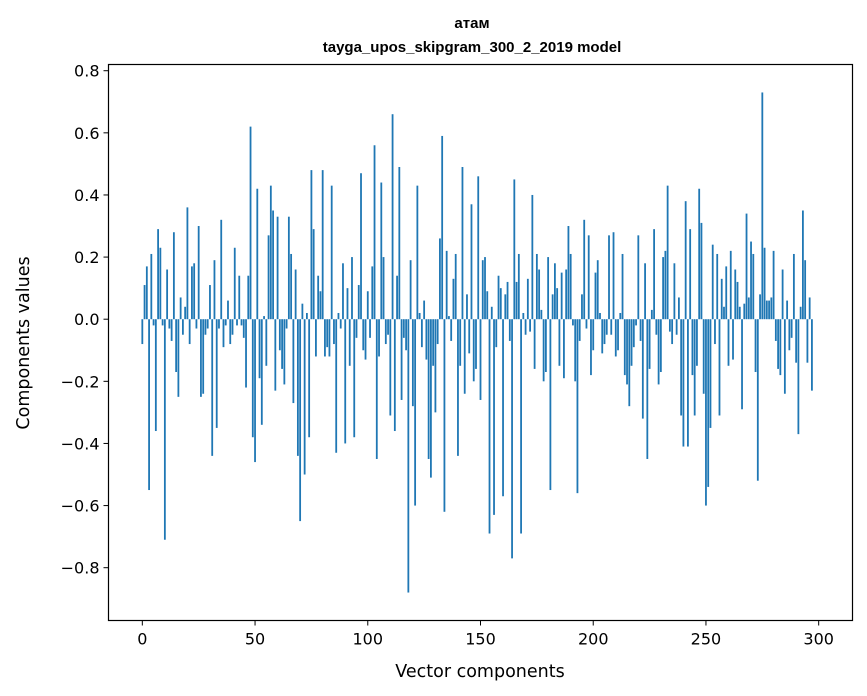 The image size is (867, 696). I want to click on x-tick-label: 150, so click(480, 639).